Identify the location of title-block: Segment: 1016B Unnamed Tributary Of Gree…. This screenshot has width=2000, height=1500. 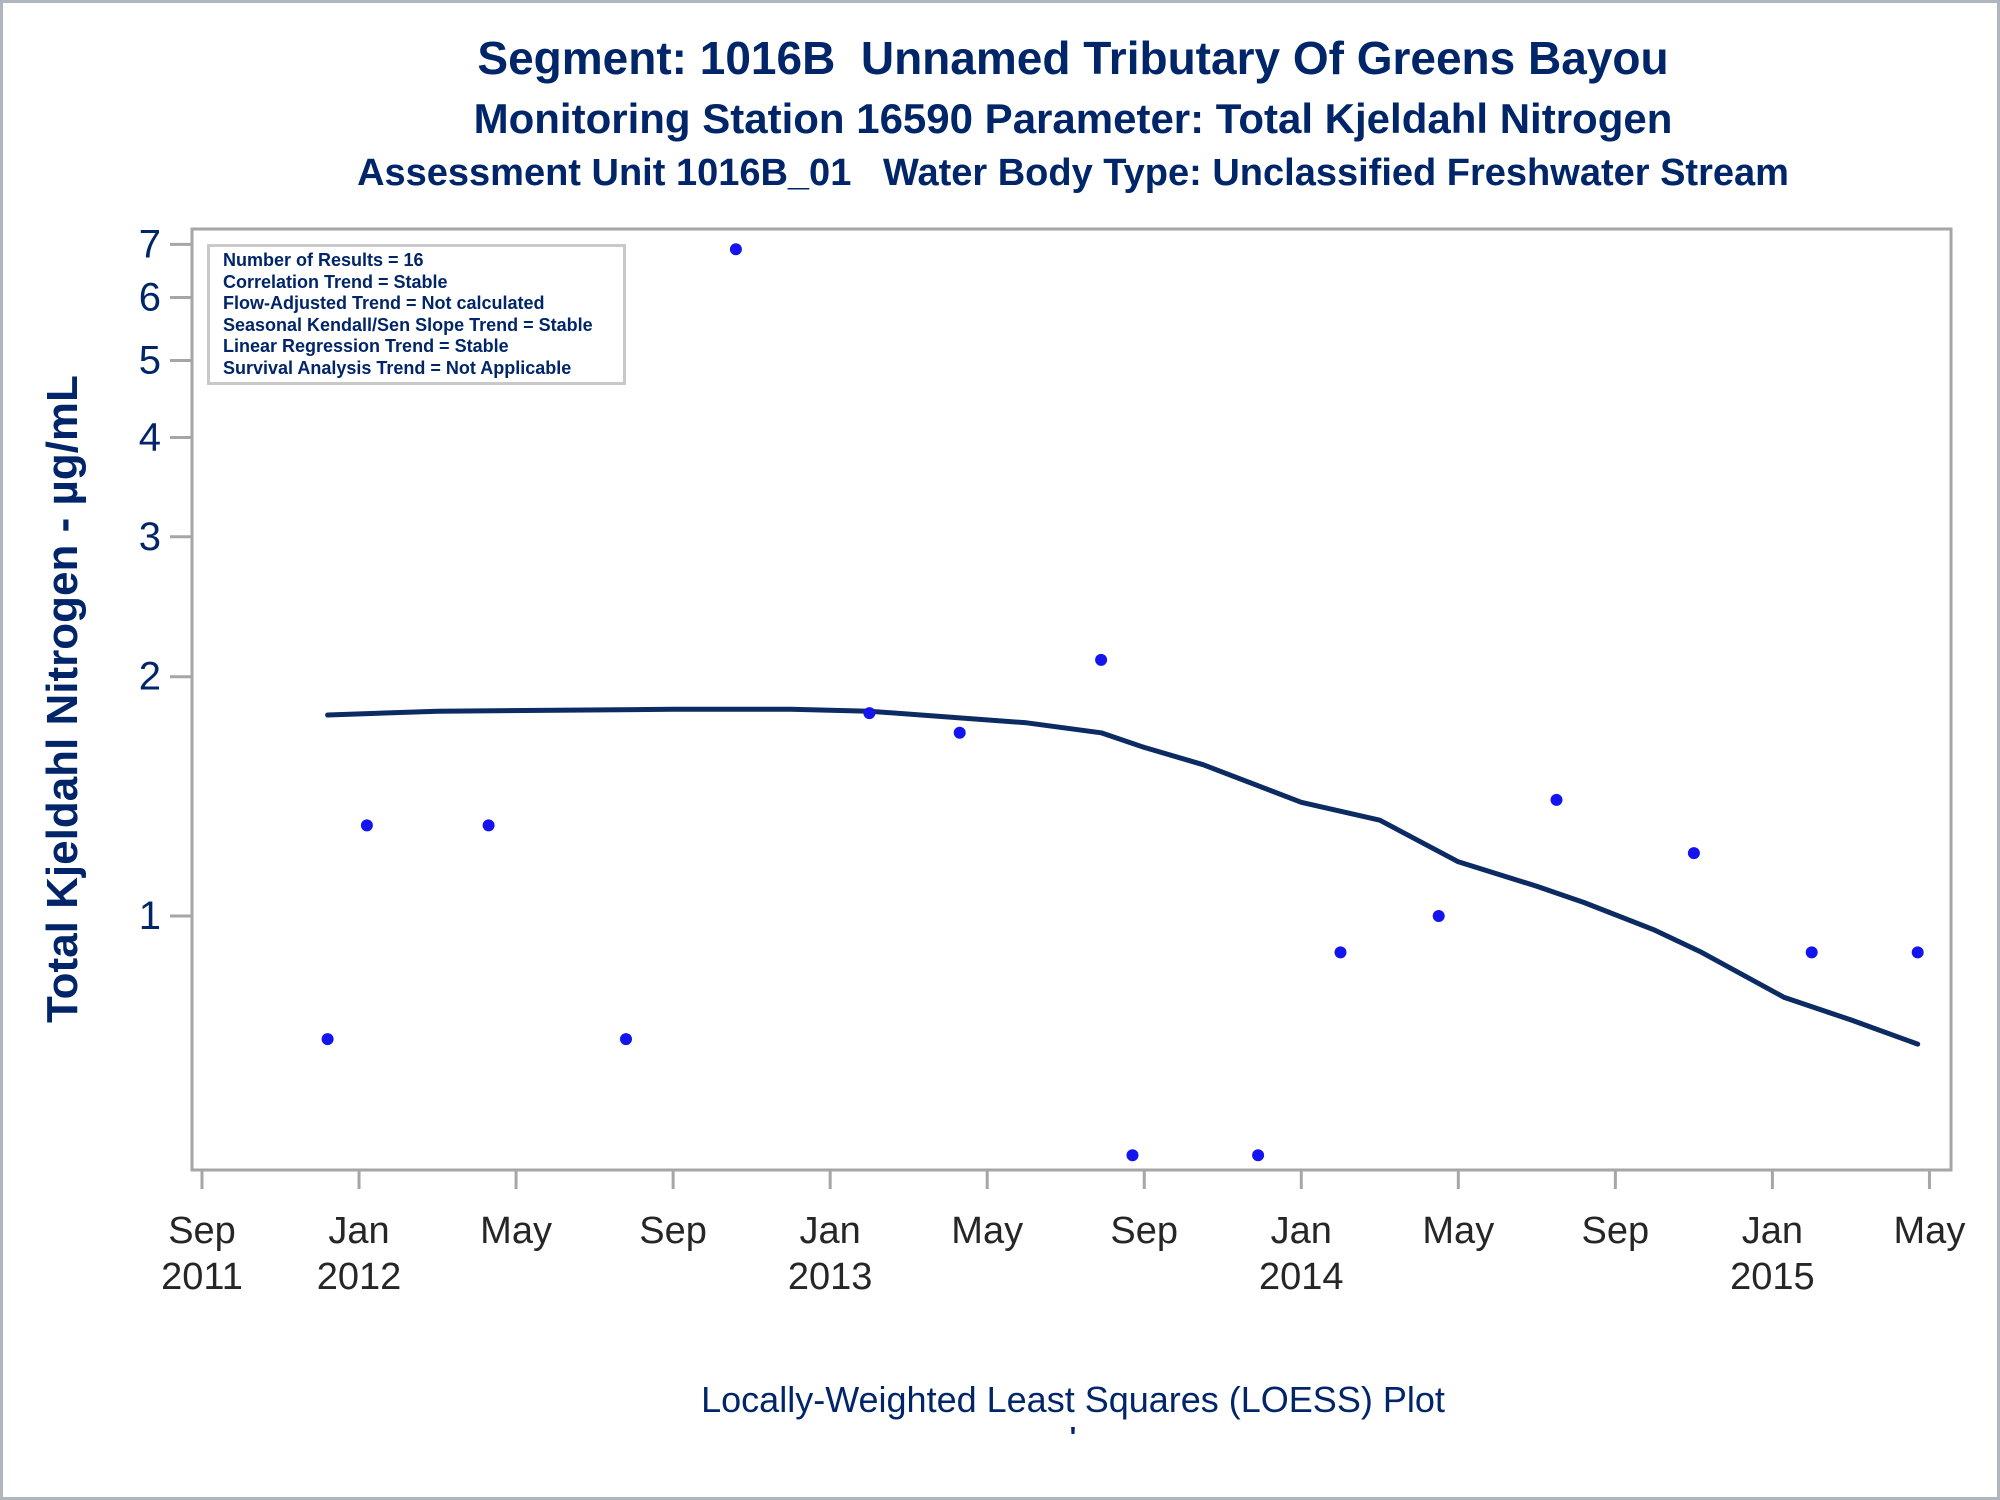
(1070, 99).